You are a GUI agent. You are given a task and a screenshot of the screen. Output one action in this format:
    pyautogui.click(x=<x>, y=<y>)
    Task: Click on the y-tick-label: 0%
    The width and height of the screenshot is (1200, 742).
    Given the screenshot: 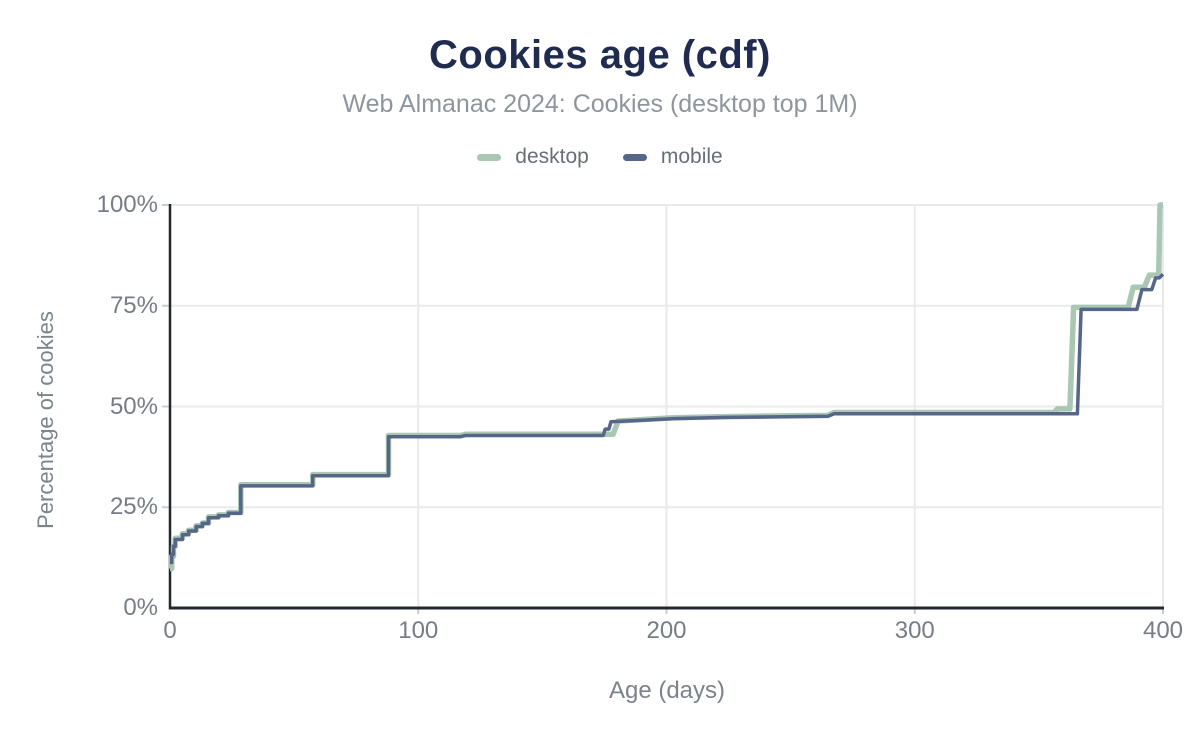 What is the action you would take?
    pyautogui.click(x=140, y=607)
    